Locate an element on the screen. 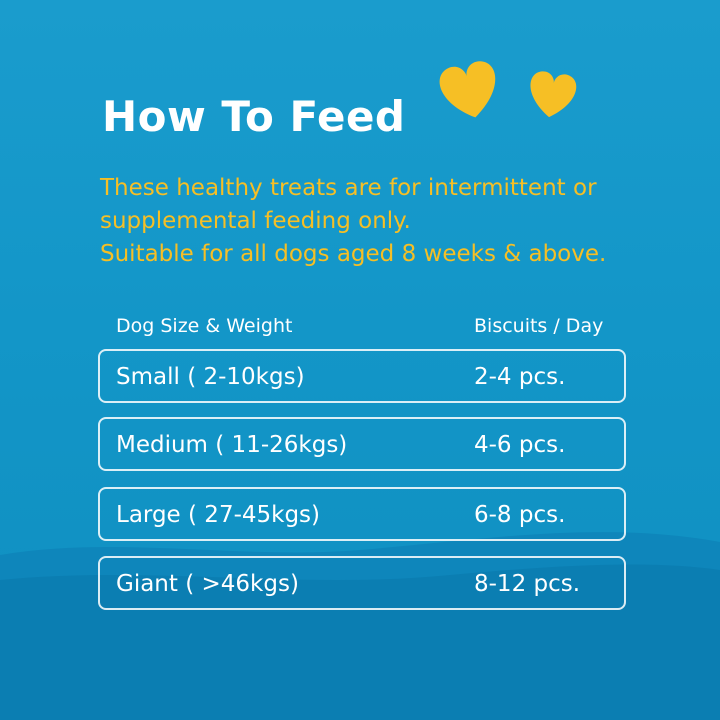 This screenshot has height=720, width=720. intro-line: supplemental feeding only. is located at coordinates (255, 221).